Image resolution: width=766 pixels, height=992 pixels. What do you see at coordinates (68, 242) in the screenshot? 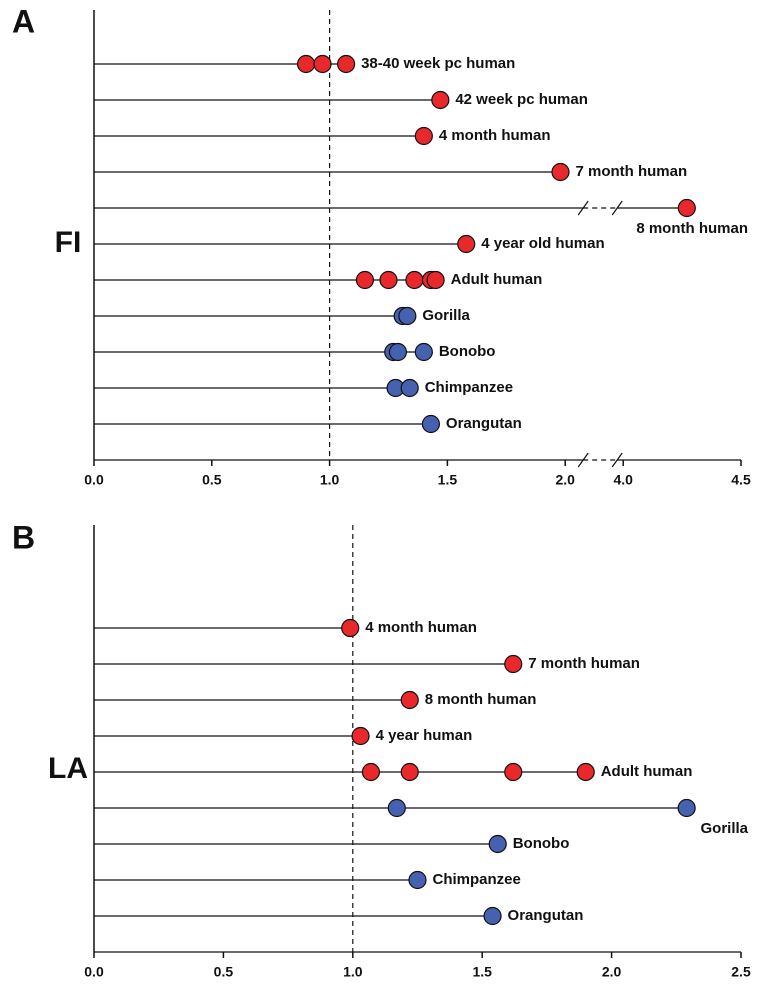
I see `y-axis-label: FI` at bounding box center [68, 242].